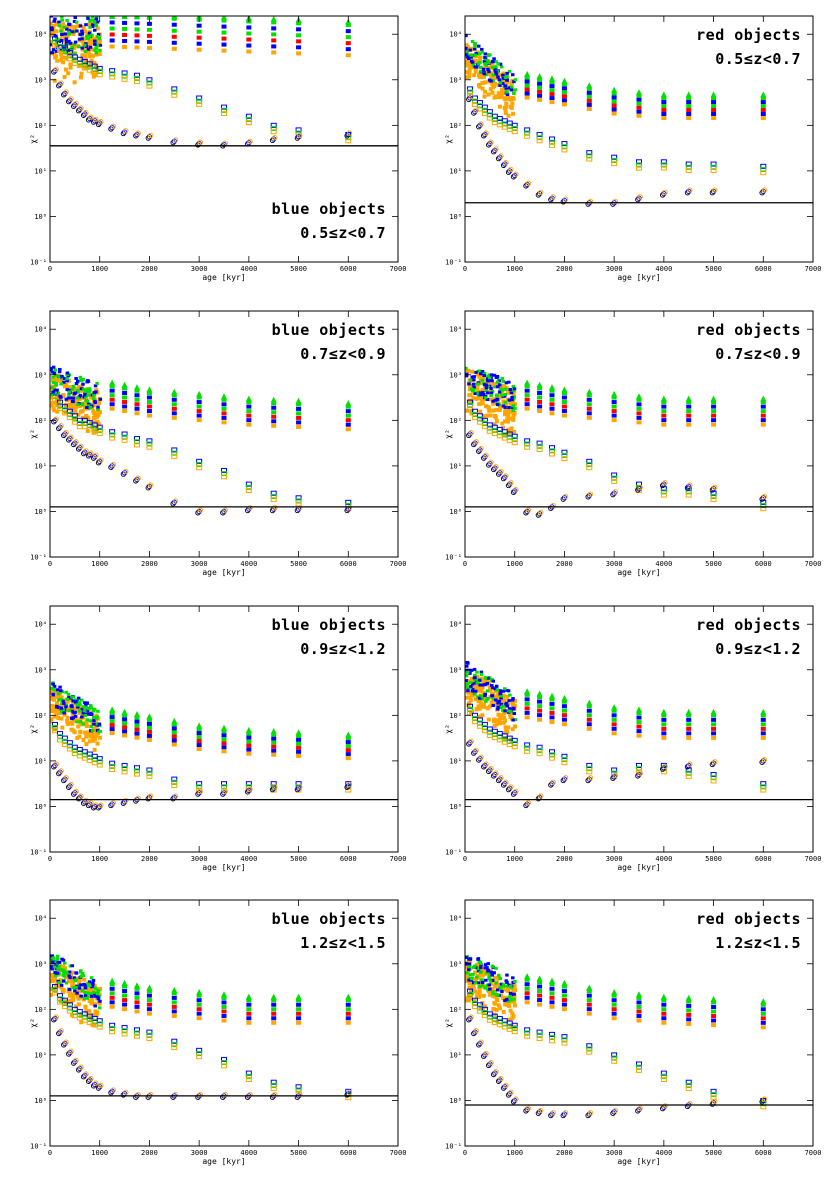 Image resolution: width=830 pixels, height=1186 pixels. Describe the element at coordinates (99, 1153) in the screenshot. I see `x-tick-label: 1000` at that location.